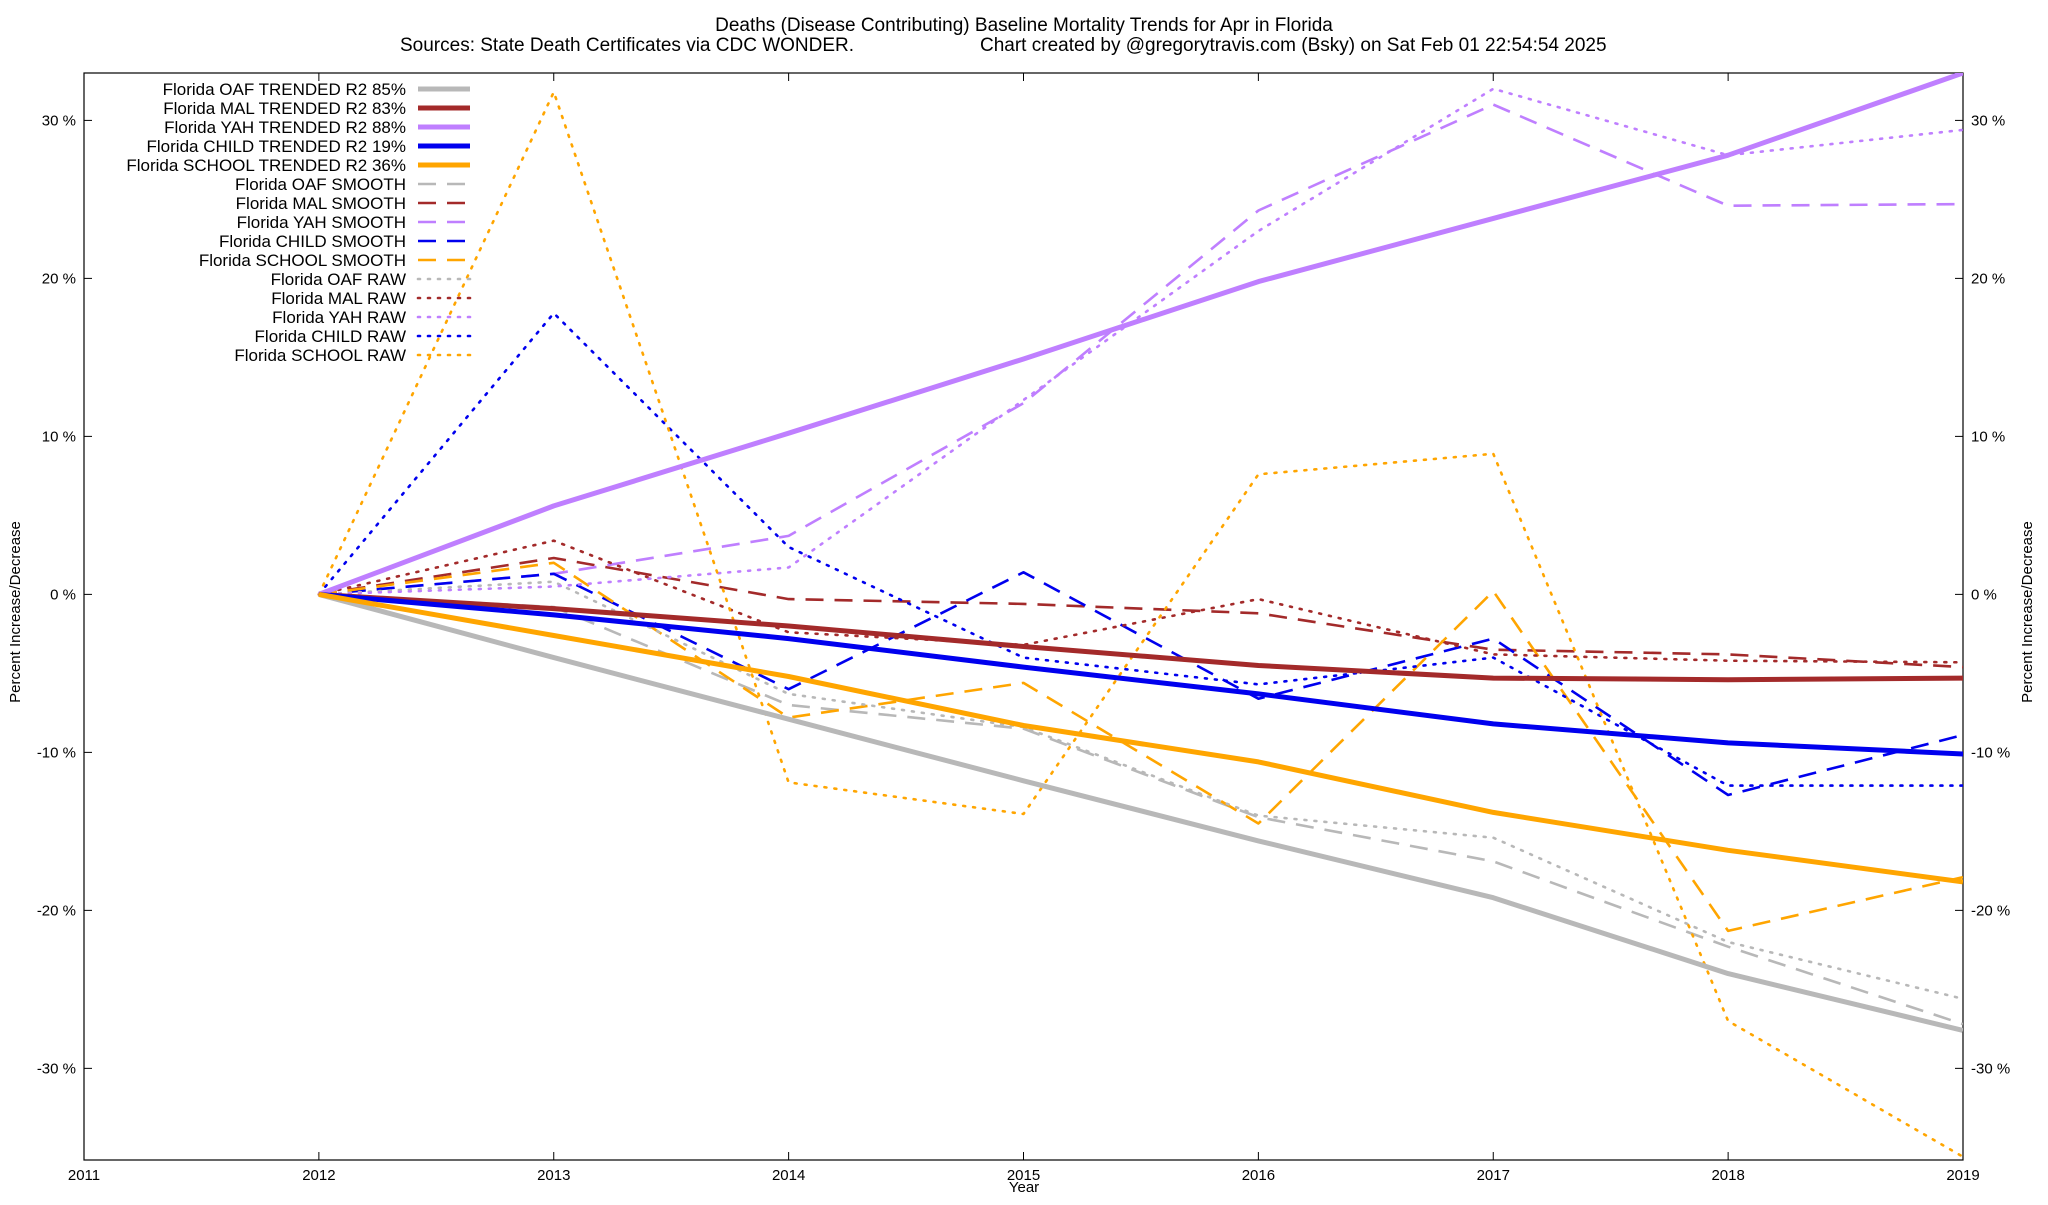  What do you see at coordinates (1988, 278) in the screenshot?
I see `y-tick-label-right: 20 %` at bounding box center [1988, 278].